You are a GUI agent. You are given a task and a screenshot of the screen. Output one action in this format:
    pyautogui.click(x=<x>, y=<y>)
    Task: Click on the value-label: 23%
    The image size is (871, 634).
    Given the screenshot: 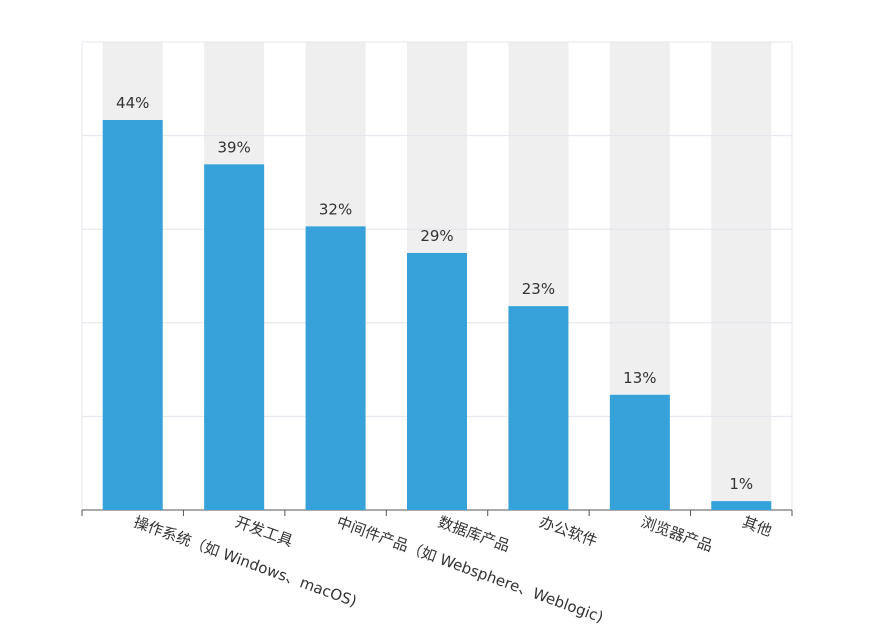 What is the action you would take?
    pyautogui.click(x=538, y=289)
    